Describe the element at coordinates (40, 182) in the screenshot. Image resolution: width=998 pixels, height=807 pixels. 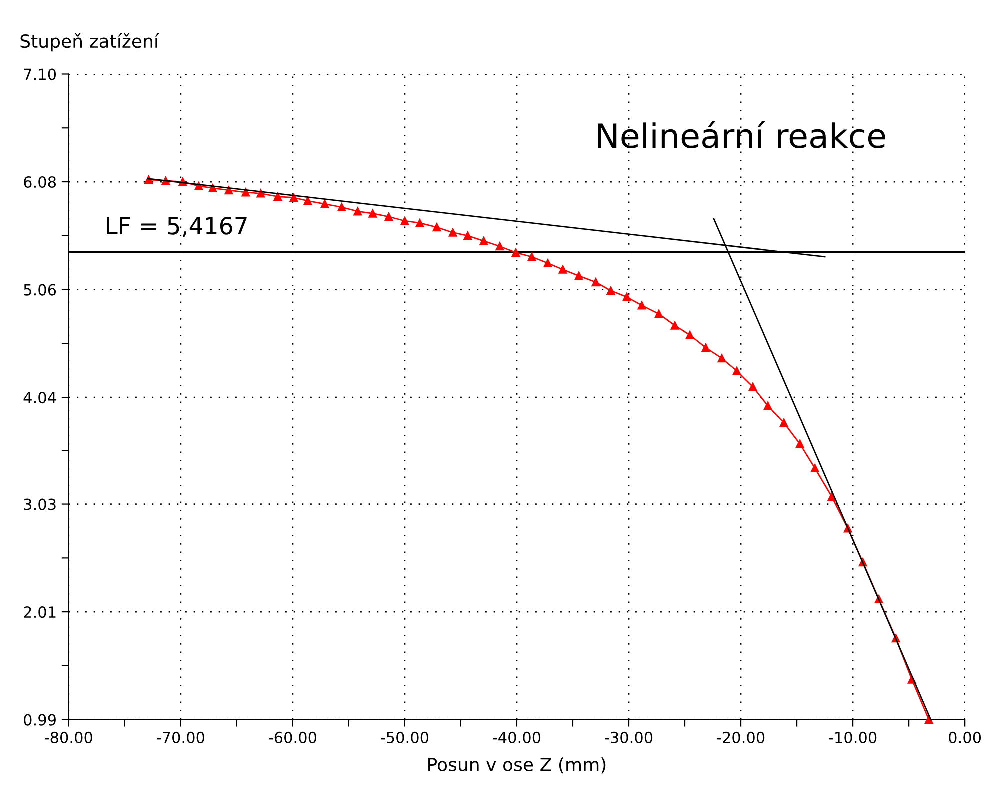
I see `y-tick-label: 6.08` at that location.